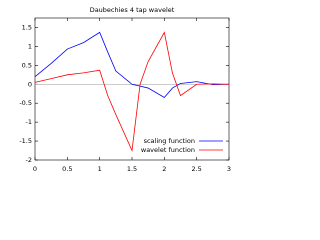 Image resolution: width=320 pixels, height=240 pixels. Describe the element at coordinates (30, 46) in the screenshot. I see `y-tick-label: 1` at that location.